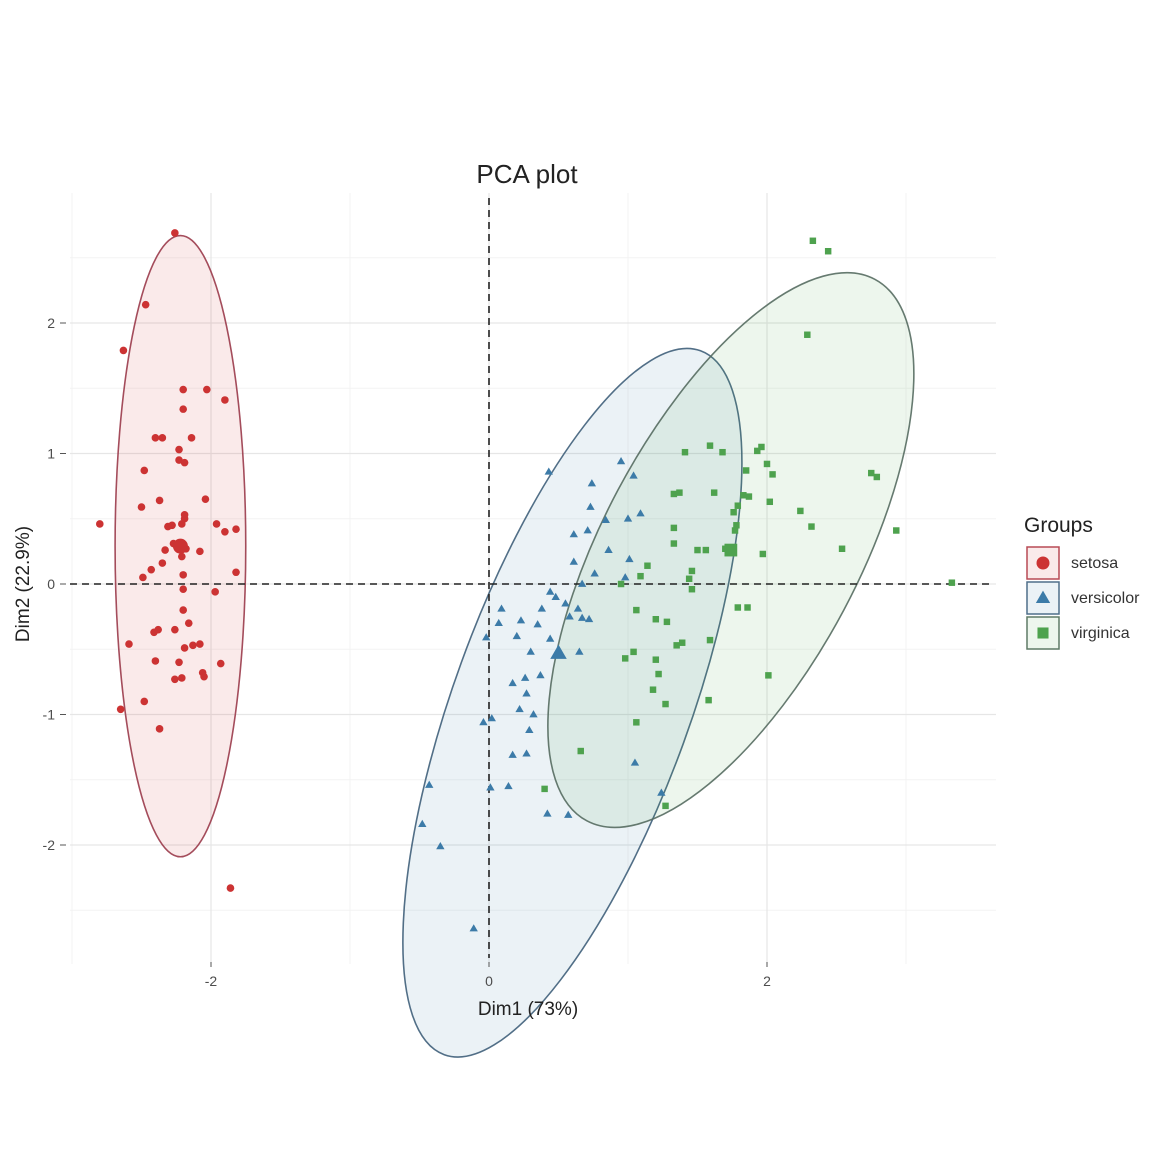 Image resolution: width=1170 pixels, height=1170 pixels. What do you see at coordinates (1105, 598) in the screenshot?
I see `legend-label-versicolor: versicolor` at bounding box center [1105, 598].